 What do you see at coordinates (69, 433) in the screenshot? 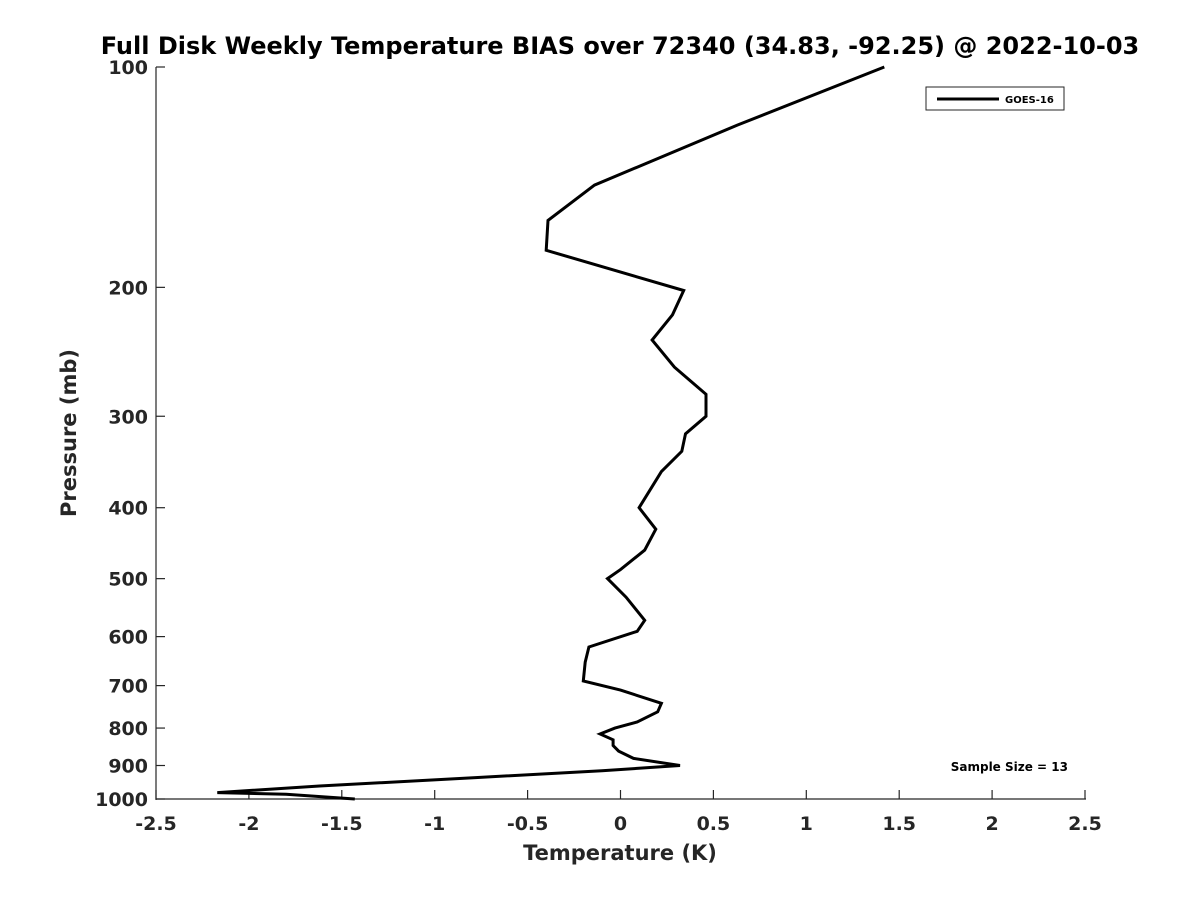
I see `y-axis-label: Pressure (mb)` at bounding box center [69, 433].